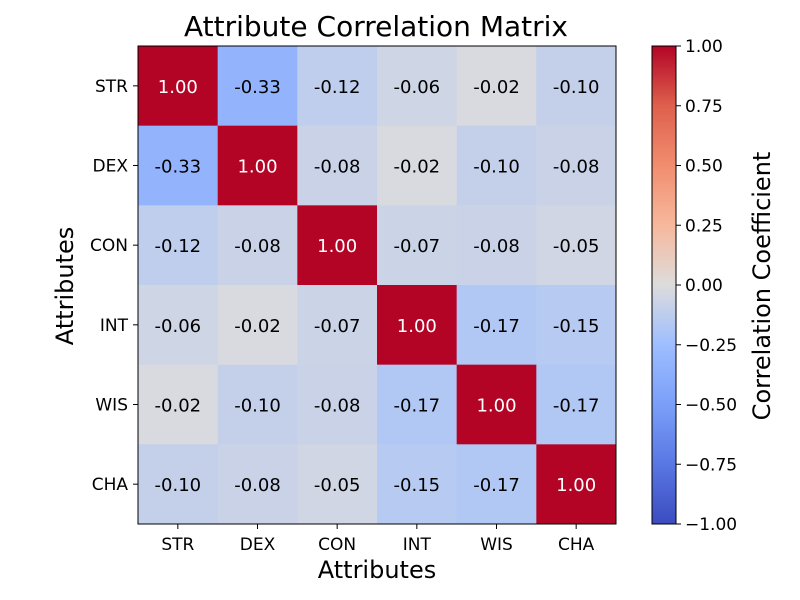 The height and width of the screenshot is (600, 800). Describe the element at coordinates (114, 326) in the screenshot. I see `y-tick-label: INT` at that location.